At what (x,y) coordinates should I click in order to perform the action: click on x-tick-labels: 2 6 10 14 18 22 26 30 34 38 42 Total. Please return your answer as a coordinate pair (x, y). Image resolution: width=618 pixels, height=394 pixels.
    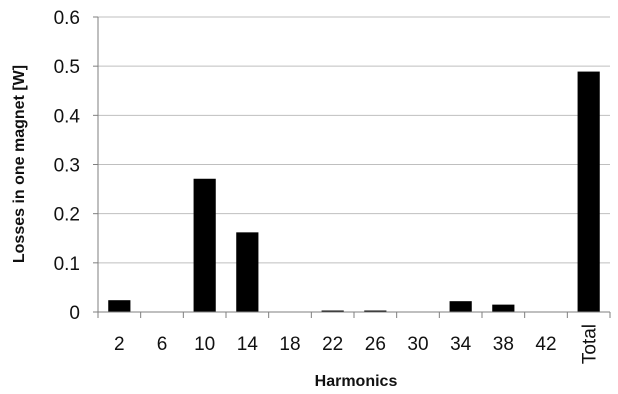
    Looking at the image, I should click on (357, 344).